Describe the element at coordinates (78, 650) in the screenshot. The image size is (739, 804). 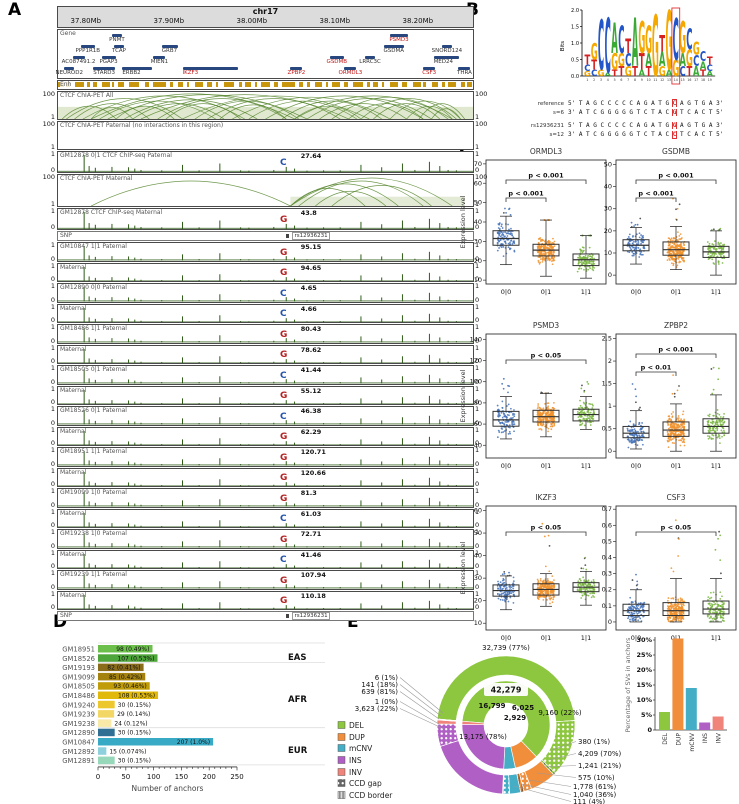
I see `sample-label: GM18951` at that location.